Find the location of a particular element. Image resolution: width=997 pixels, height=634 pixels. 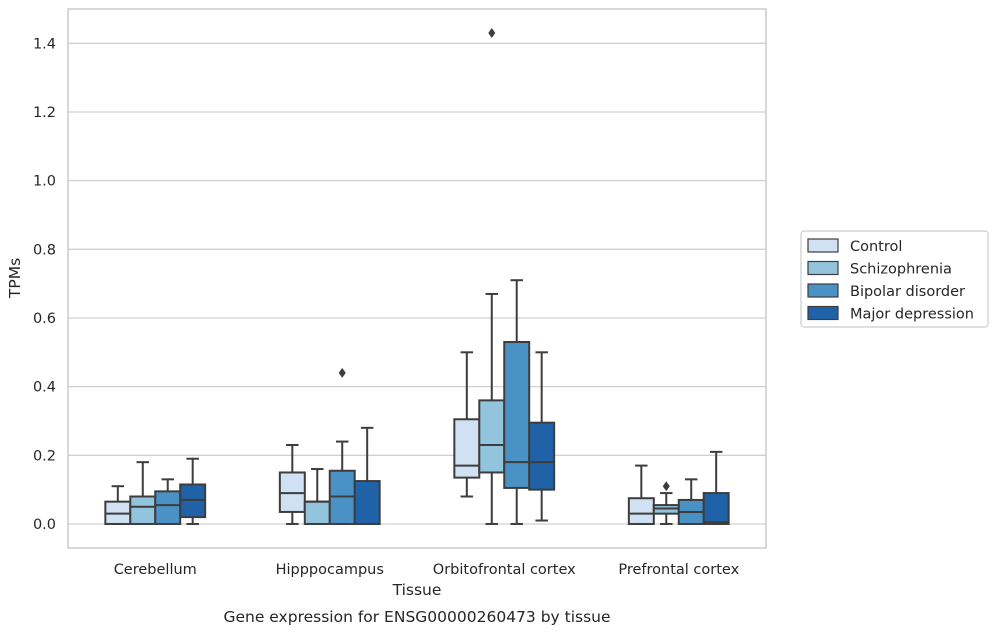

legend-label: Bipolar disorder is located at coordinates (907, 292).